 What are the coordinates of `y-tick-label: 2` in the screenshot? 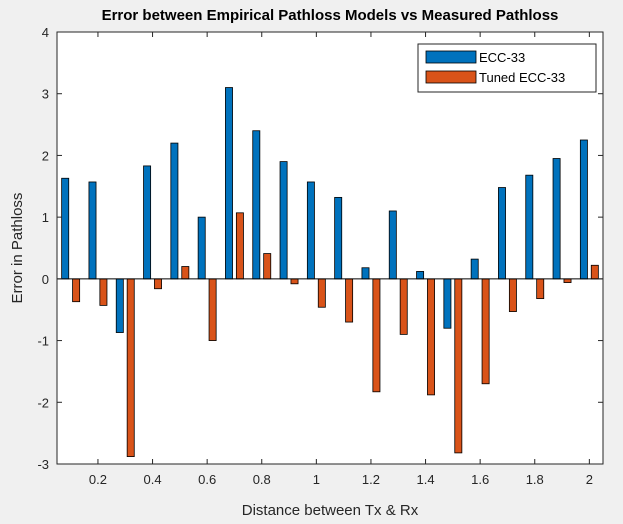 It's located at (45, 155).